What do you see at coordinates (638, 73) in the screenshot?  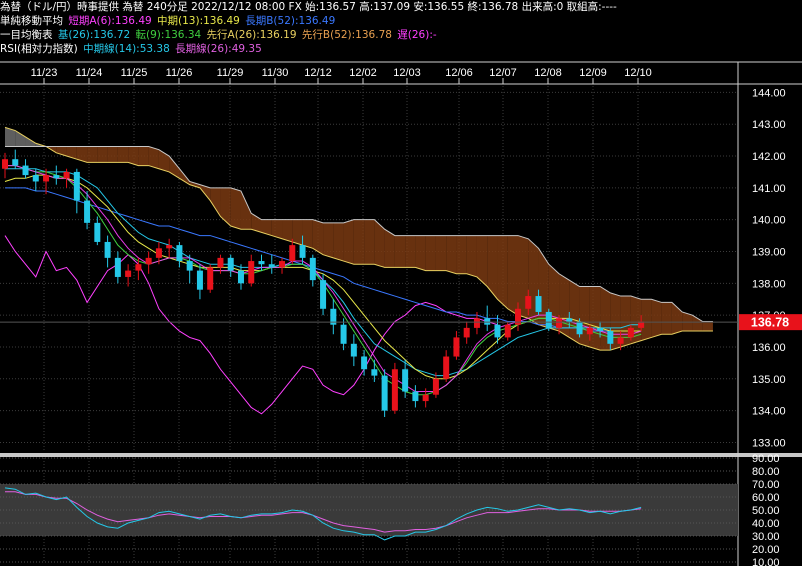 I see `date-label: 12/10` at bounding box center [638, 73].